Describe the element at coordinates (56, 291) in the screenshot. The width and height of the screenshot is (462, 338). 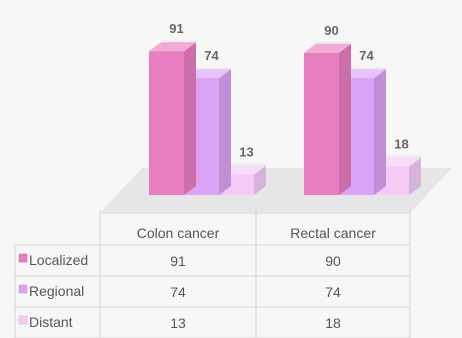
I see `legend-label: Regional` at that location.